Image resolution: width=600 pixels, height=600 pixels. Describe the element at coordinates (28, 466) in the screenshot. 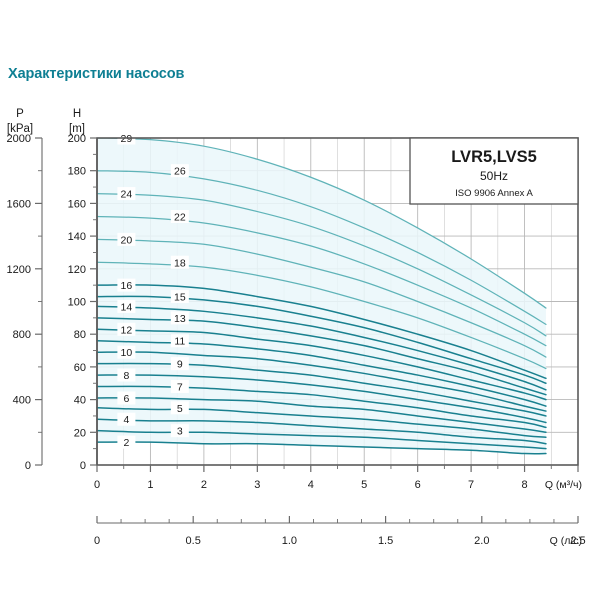

I see `p-axis-tick-label: 0` at that location.